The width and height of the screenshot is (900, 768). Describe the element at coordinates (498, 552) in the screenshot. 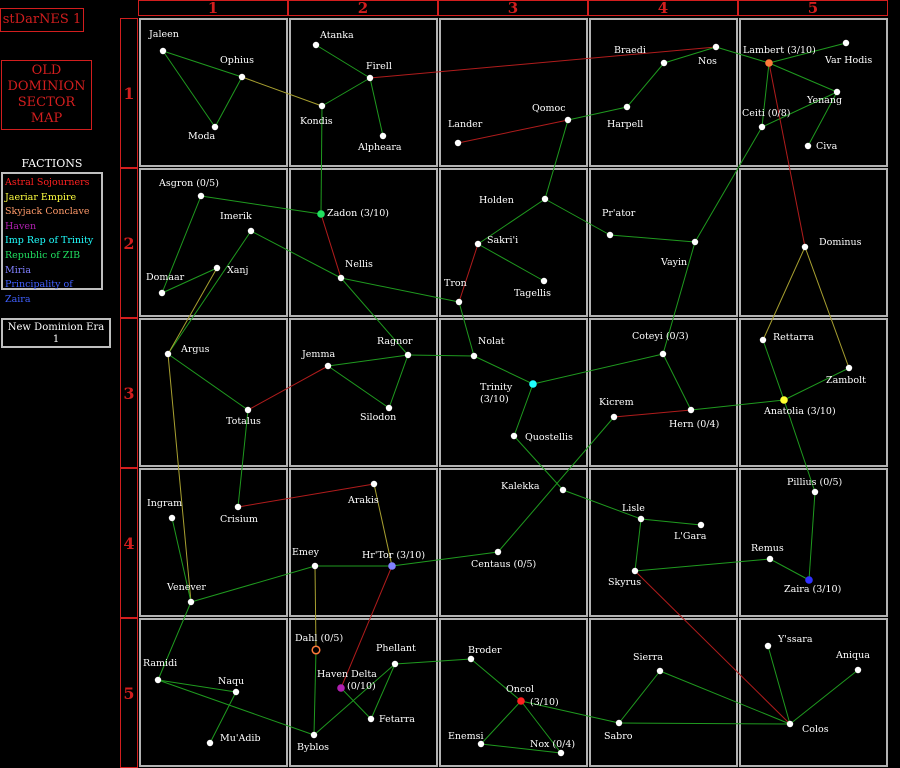

I see `system-centaus` at that location.